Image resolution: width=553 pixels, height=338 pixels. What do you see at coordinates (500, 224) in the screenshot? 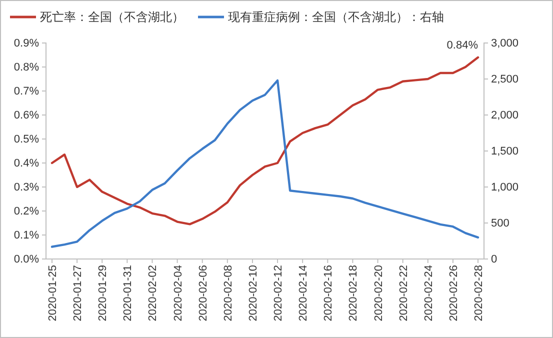
I see `y2-tick-label: 500` at bounding box center [500, 224].